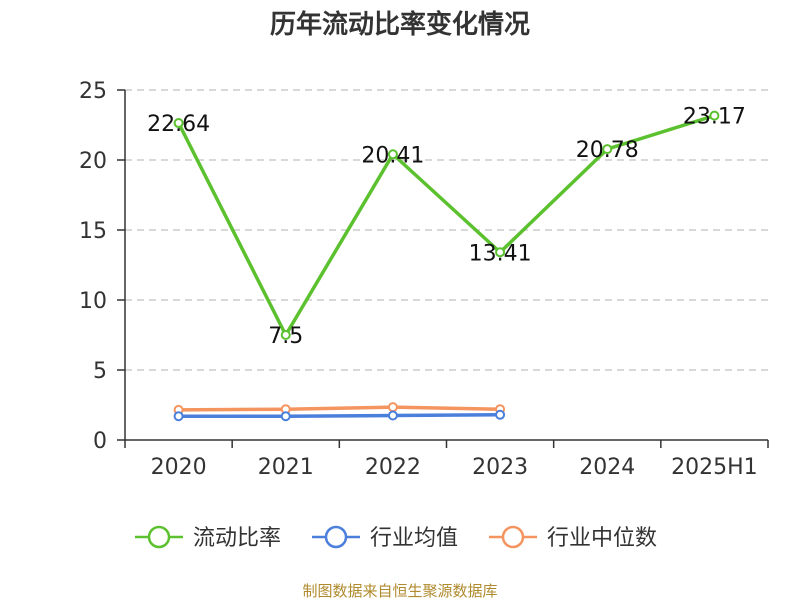 Image resolution: width=800 pixels, height=600 pixels. What do you see at coordinates (100, 441) in the screenshot?
I see `y-tick-label: 0` at bounding box center [100, 441].